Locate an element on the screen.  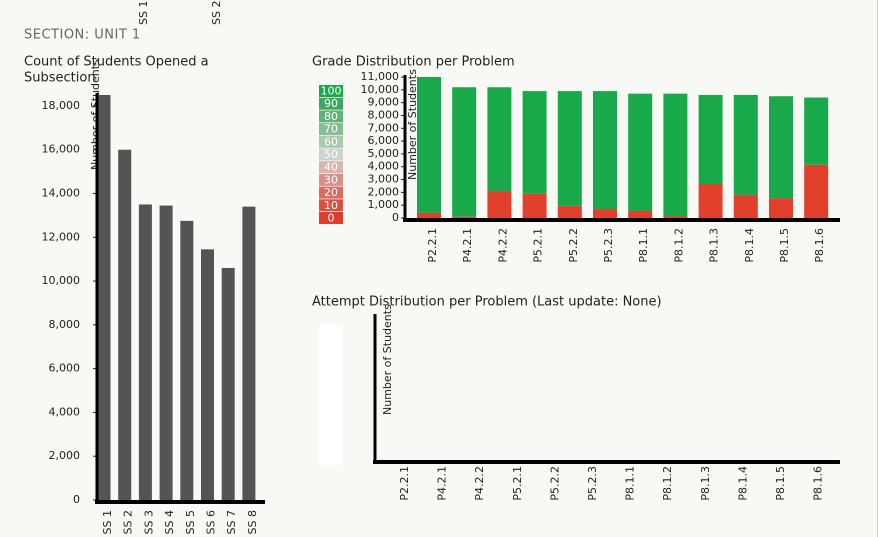
legend-label: 50 is located at coordinates (331, 154).